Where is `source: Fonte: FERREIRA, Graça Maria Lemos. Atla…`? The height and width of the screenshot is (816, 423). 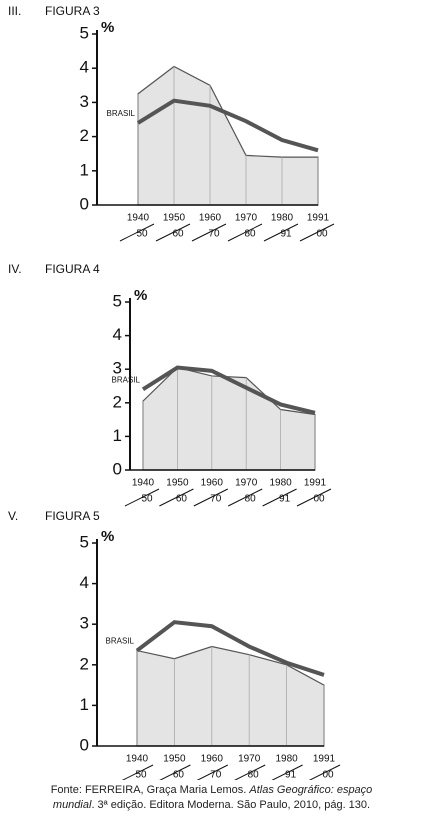 source: Fonte: FERREIRA, Graça Maria Lemos. Atla… is located at coordinates (211, 798).